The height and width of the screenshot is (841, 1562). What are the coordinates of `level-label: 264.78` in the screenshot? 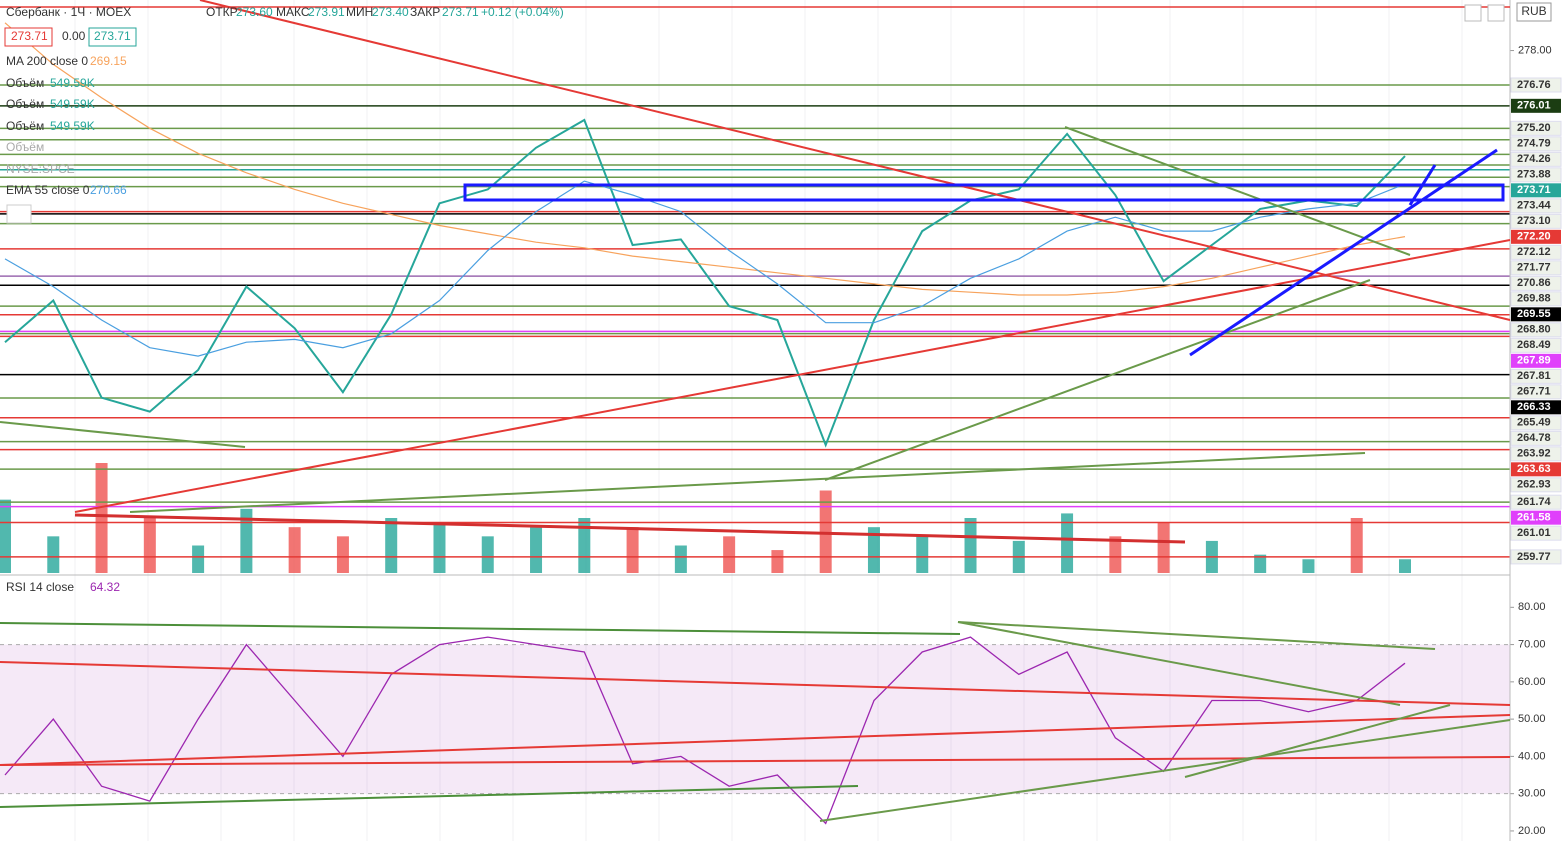 It's located at (1534, 438).